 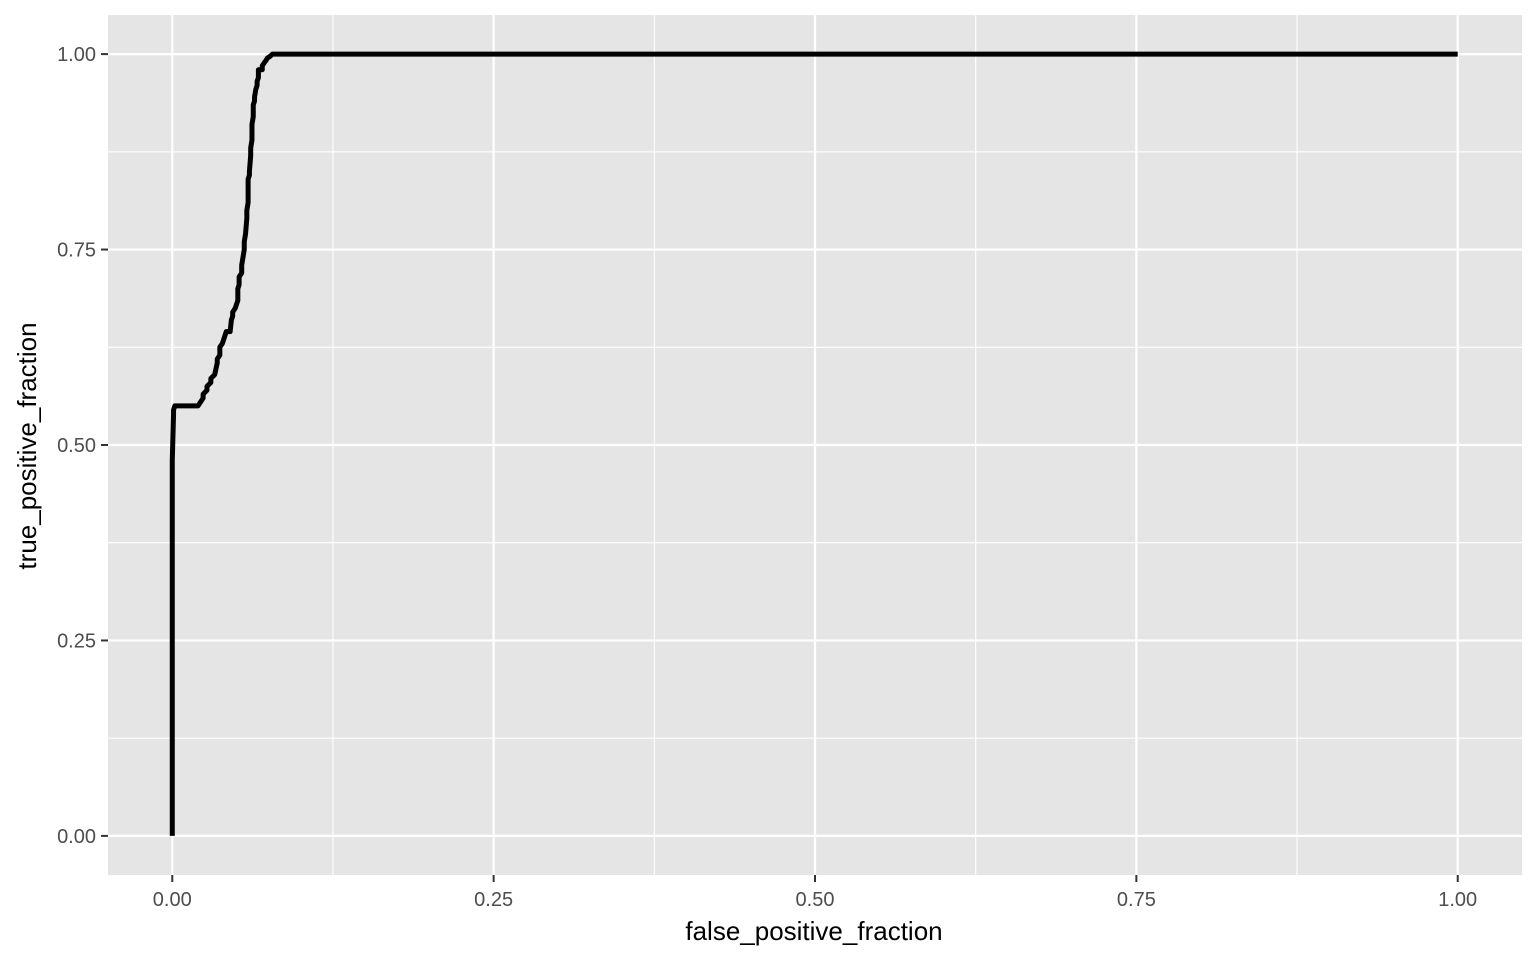 What do you see at coordinates (493, 900) in the screenshot?
I see `x-tick-label: 0.25` at bounding box center [493, 900].